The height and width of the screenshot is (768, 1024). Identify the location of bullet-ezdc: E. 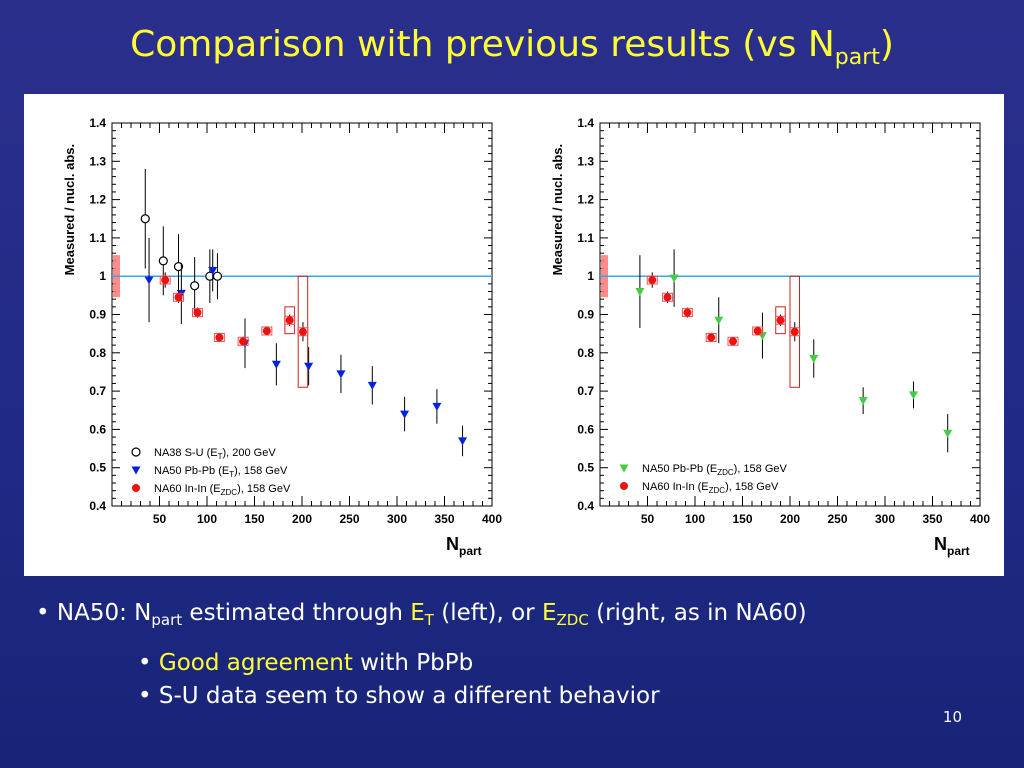
(549, 613).